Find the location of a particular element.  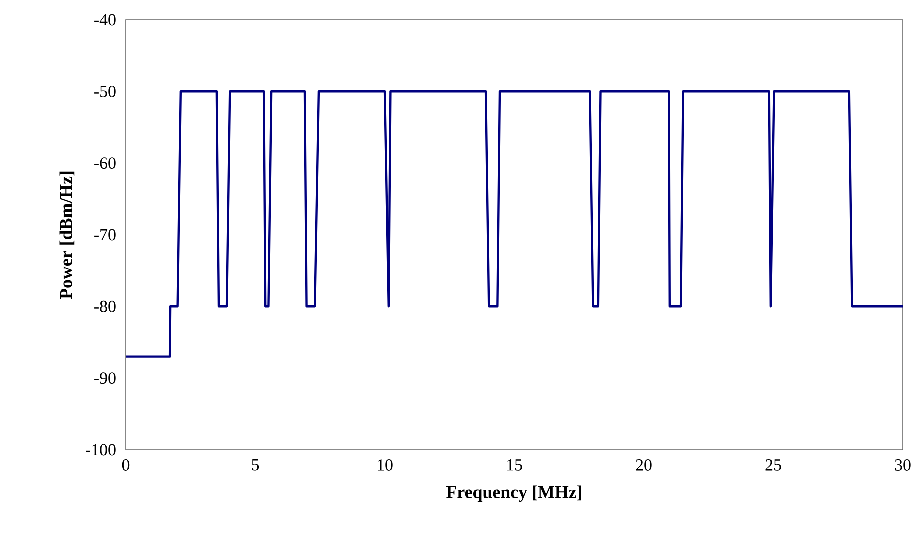

x-tick-label: 20 is located at coordinates (644, 465).